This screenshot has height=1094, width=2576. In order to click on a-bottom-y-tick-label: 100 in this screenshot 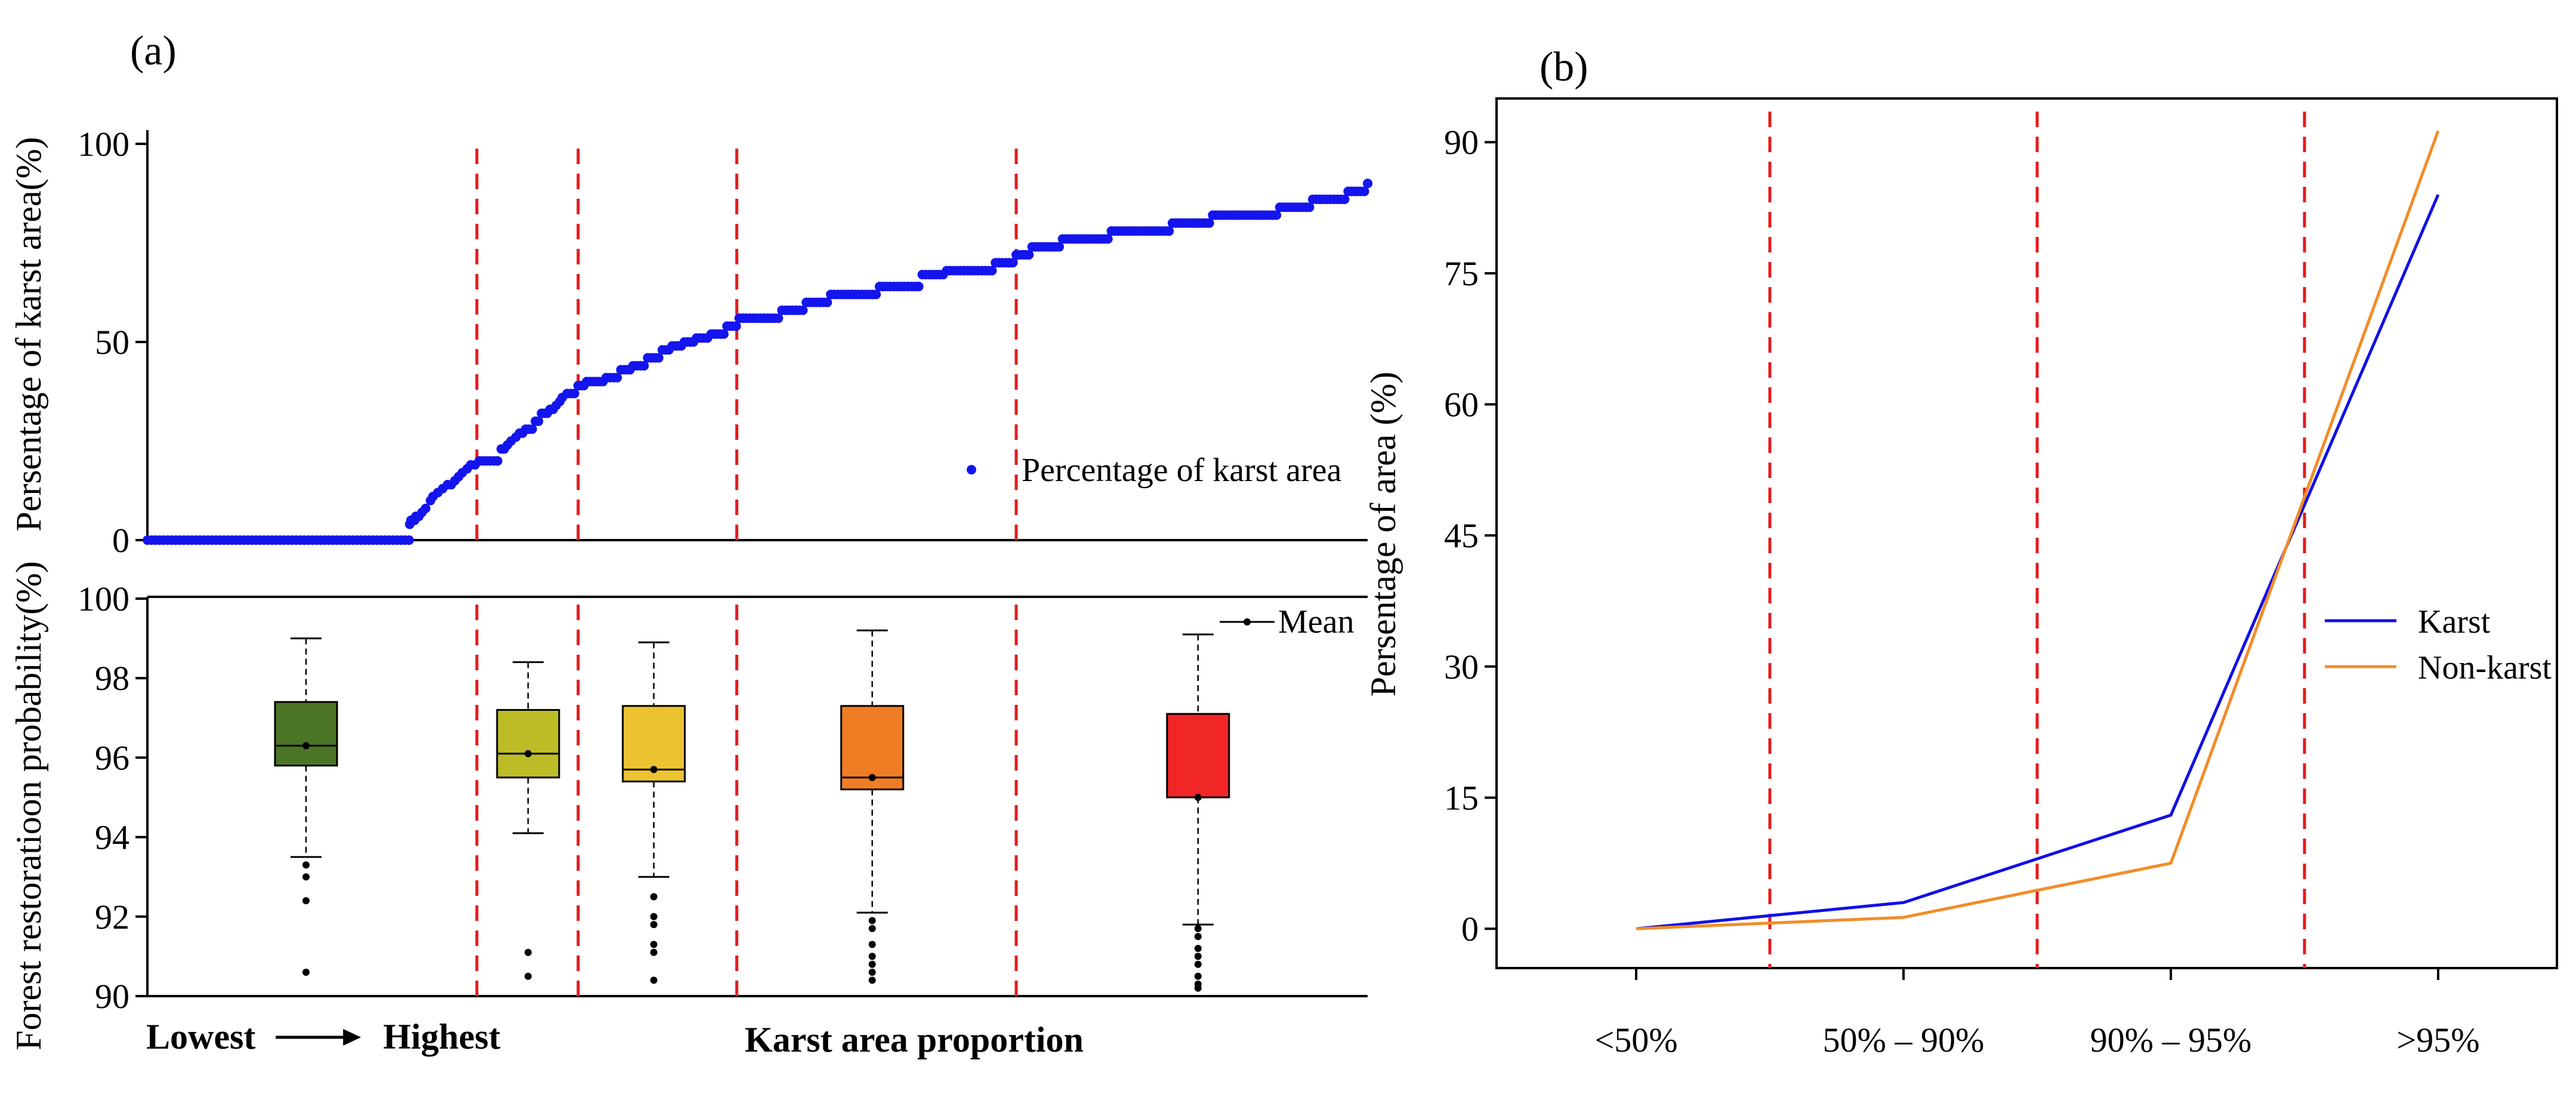, I will do `click(104, 599)`.